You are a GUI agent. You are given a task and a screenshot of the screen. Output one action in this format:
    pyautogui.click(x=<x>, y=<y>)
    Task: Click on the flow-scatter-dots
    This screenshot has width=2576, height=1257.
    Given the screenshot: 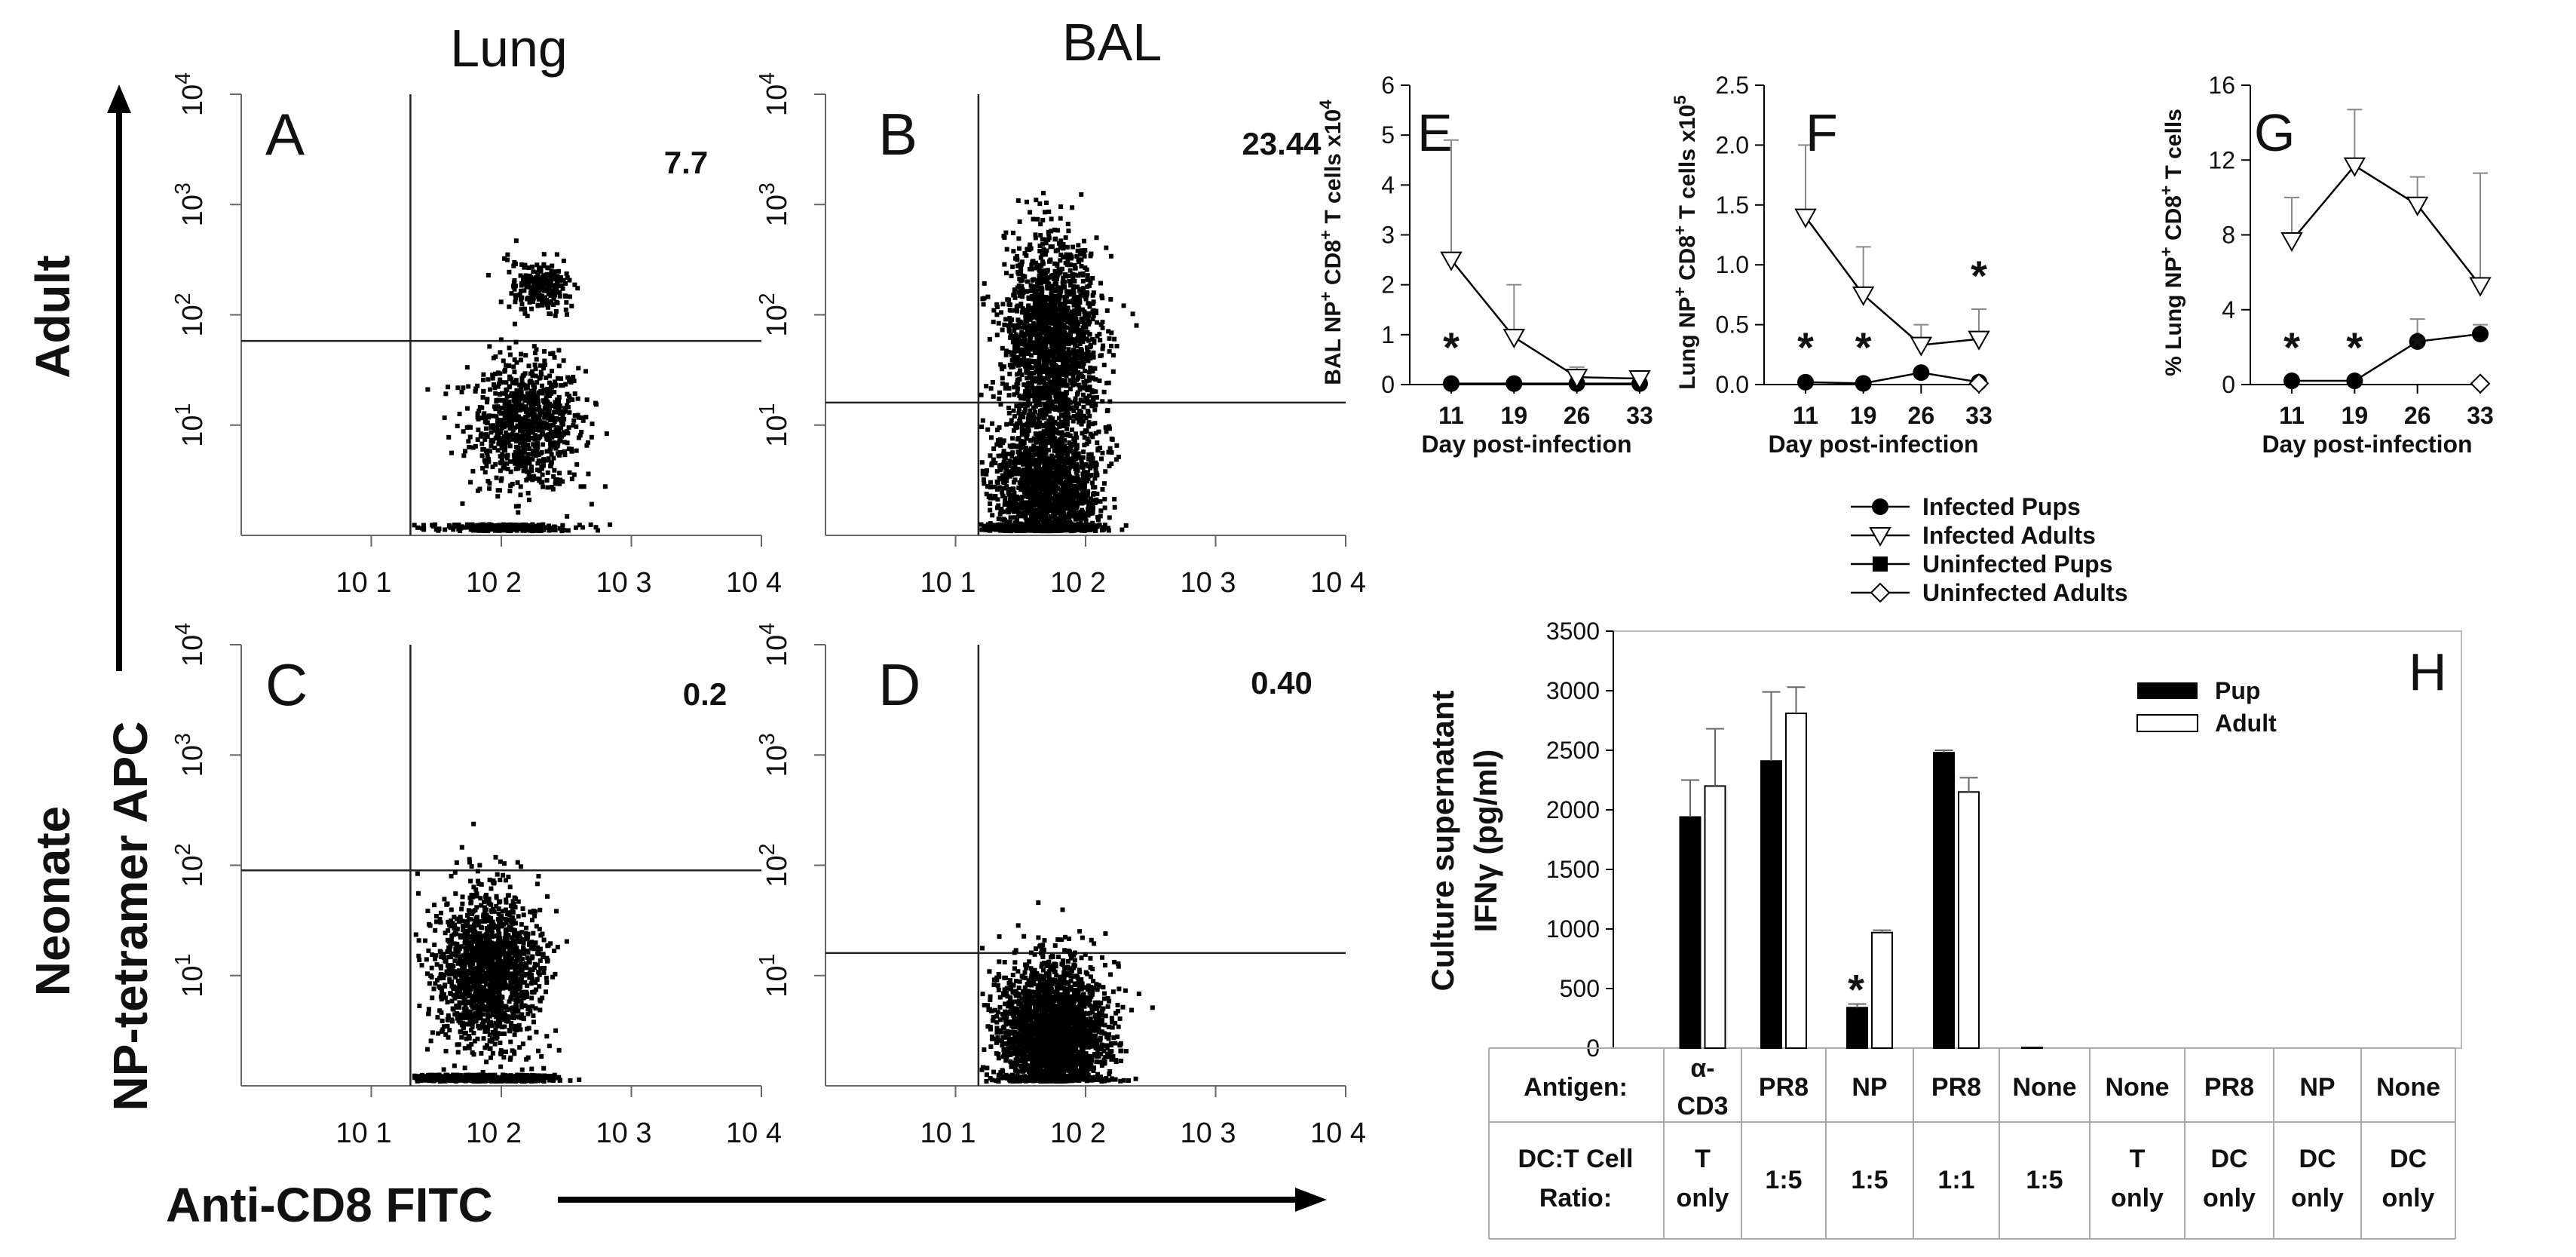 What is the action you would take?
    pyautogui.click(x=512, y=386)
    